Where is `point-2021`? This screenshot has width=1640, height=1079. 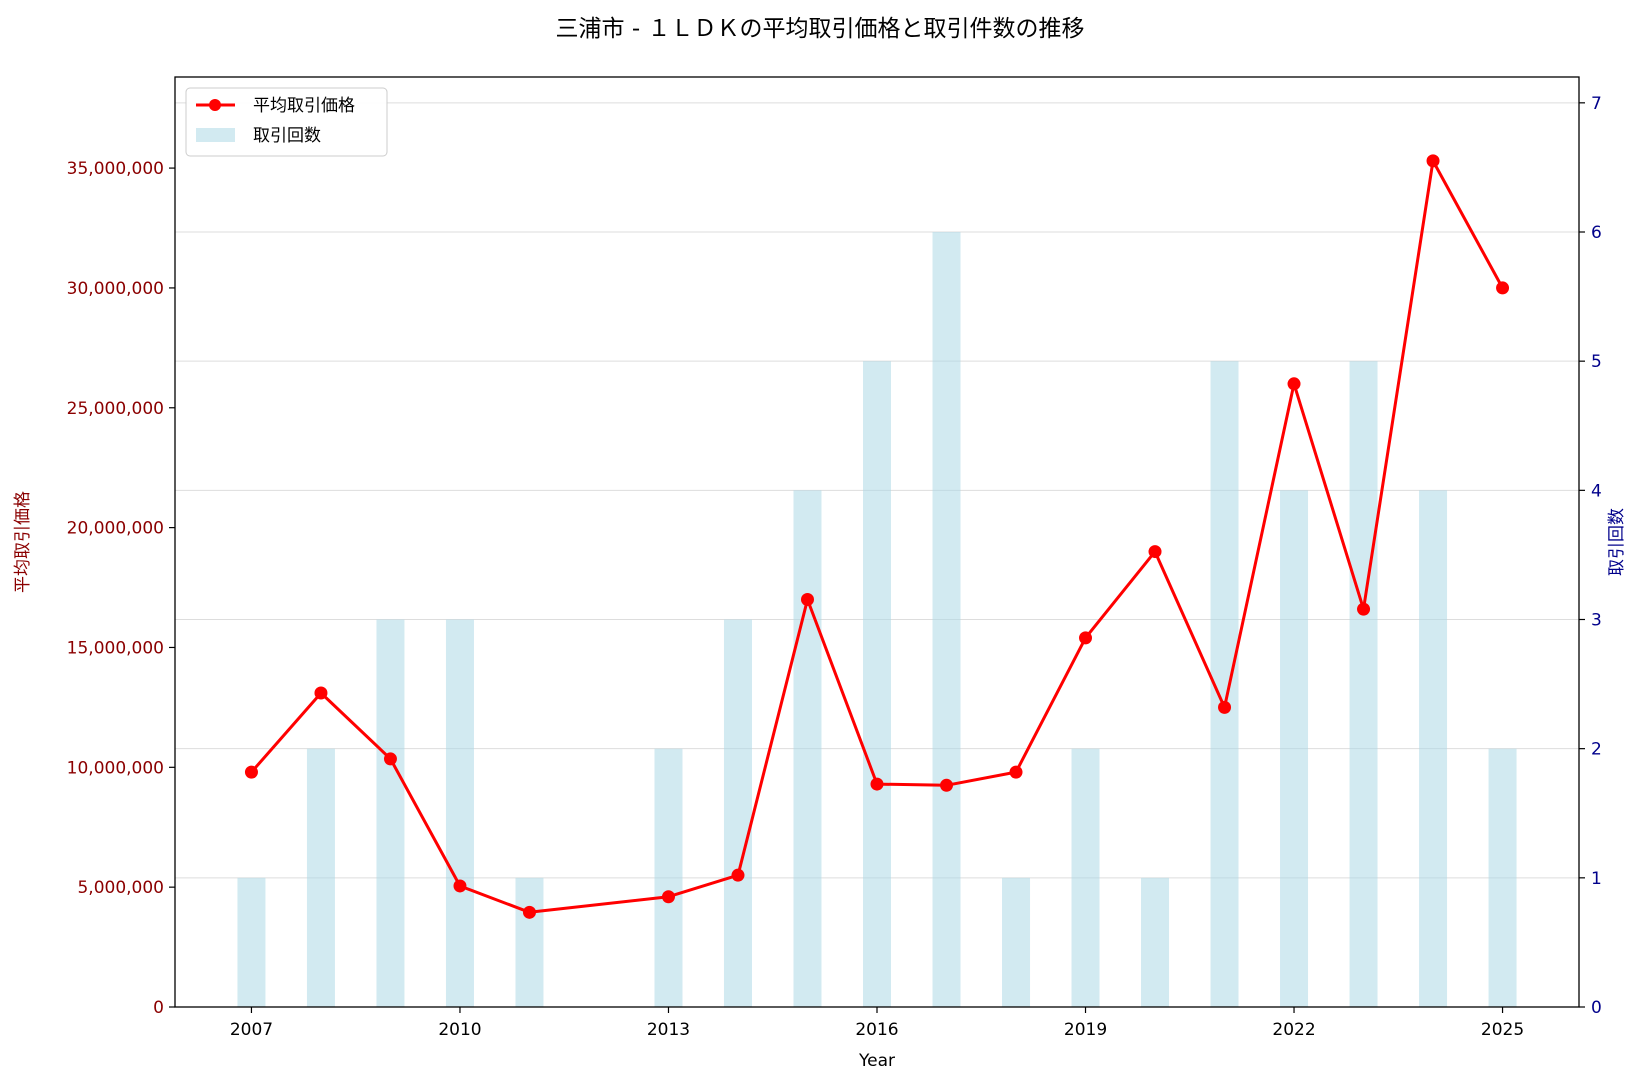 point-2021 is located at coordinates (1225, 707).